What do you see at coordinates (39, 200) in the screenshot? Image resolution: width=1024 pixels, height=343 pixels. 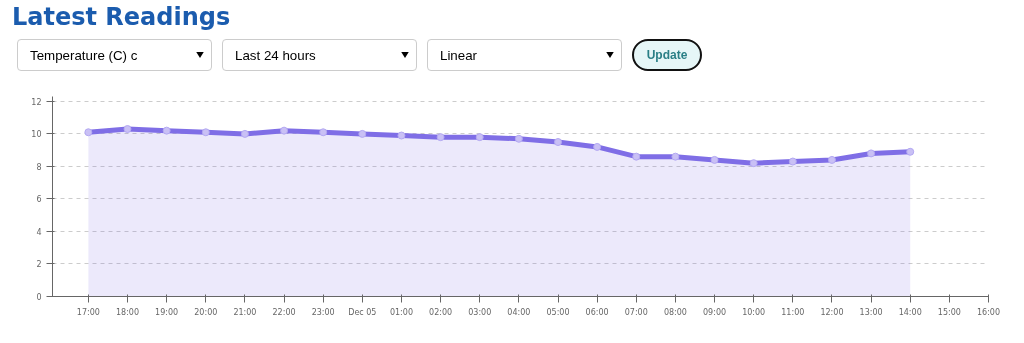 I see `y-tick-label: 6` at bounding box center [39, 200].